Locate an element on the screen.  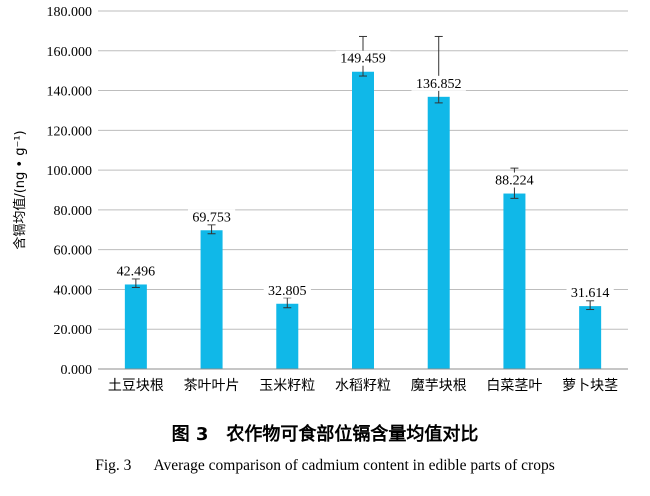
y-tick-label: 140.000 is located at coordinates (70, 92).